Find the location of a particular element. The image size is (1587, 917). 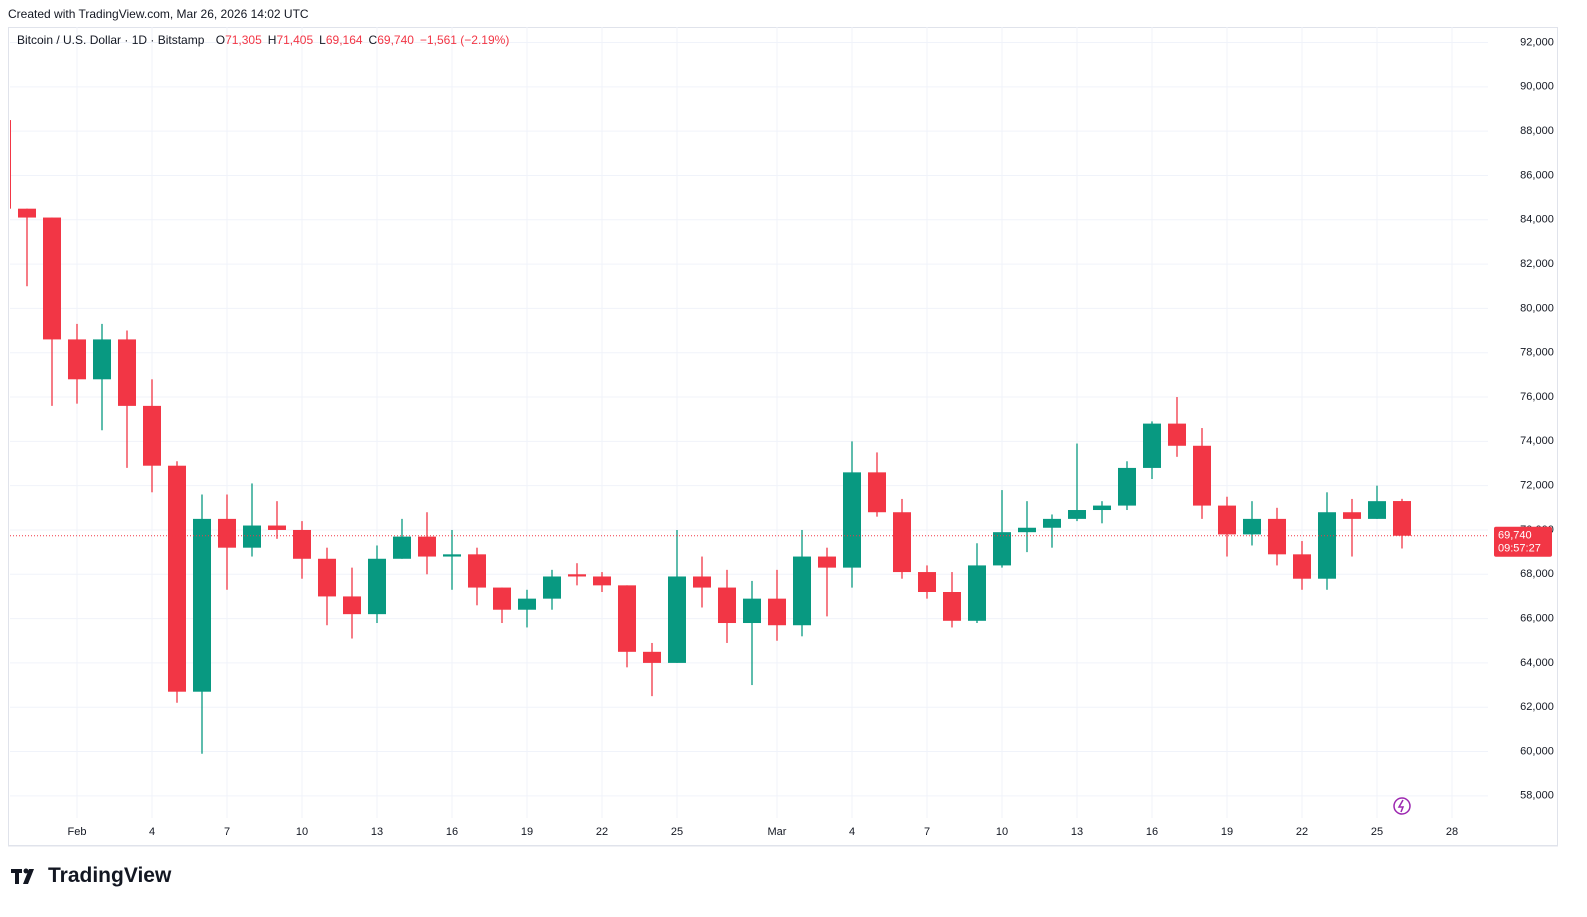

y-tick-label: 82,000 is located at coordinates (1537, 264).